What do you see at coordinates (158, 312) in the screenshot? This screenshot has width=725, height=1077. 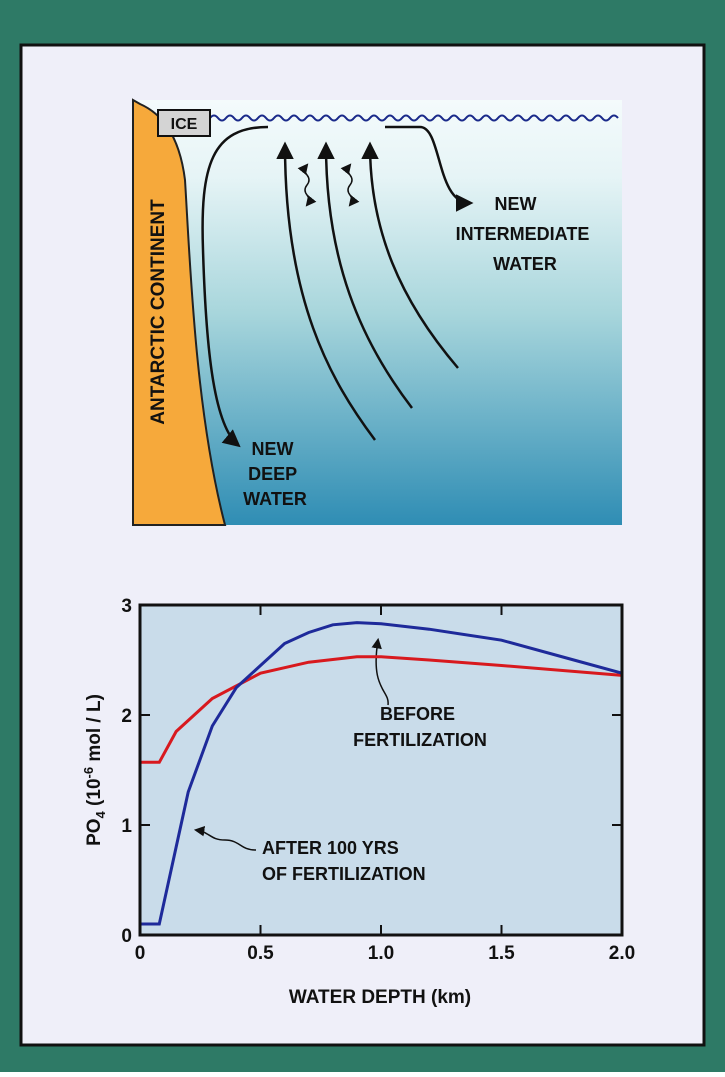 I see `continent-label: ANTARCTIC CONTINENT` at bounding box center [158, 312].